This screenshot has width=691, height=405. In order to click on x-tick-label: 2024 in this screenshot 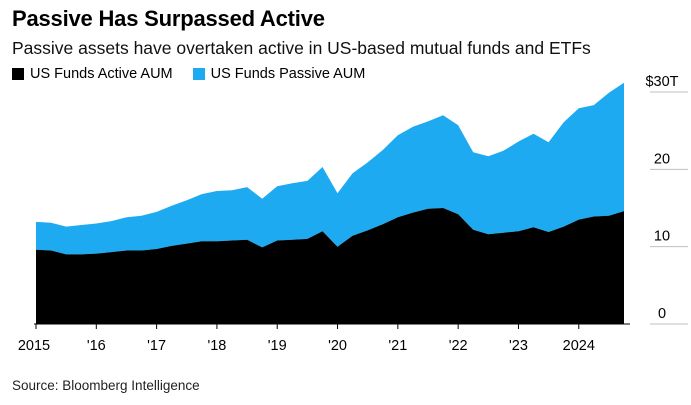, I will do `click(579, 346)`.